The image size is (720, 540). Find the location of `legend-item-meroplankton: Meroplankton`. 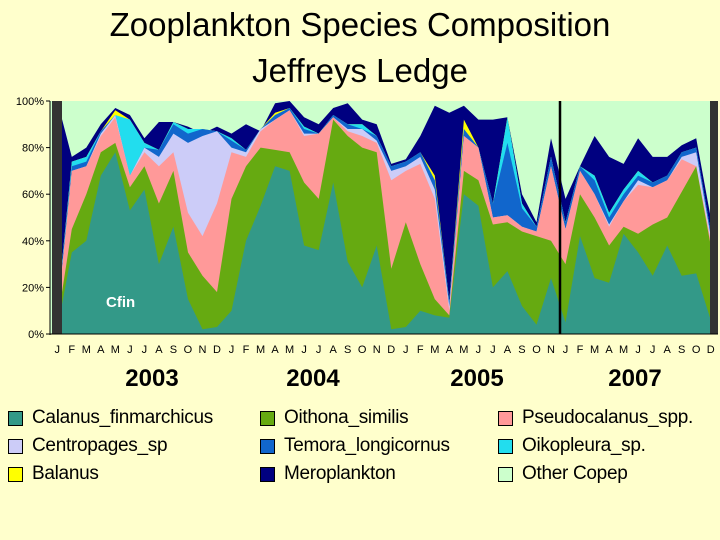

legend-item-meroplankton: Meroplankton is located at coordinates (328, 474).